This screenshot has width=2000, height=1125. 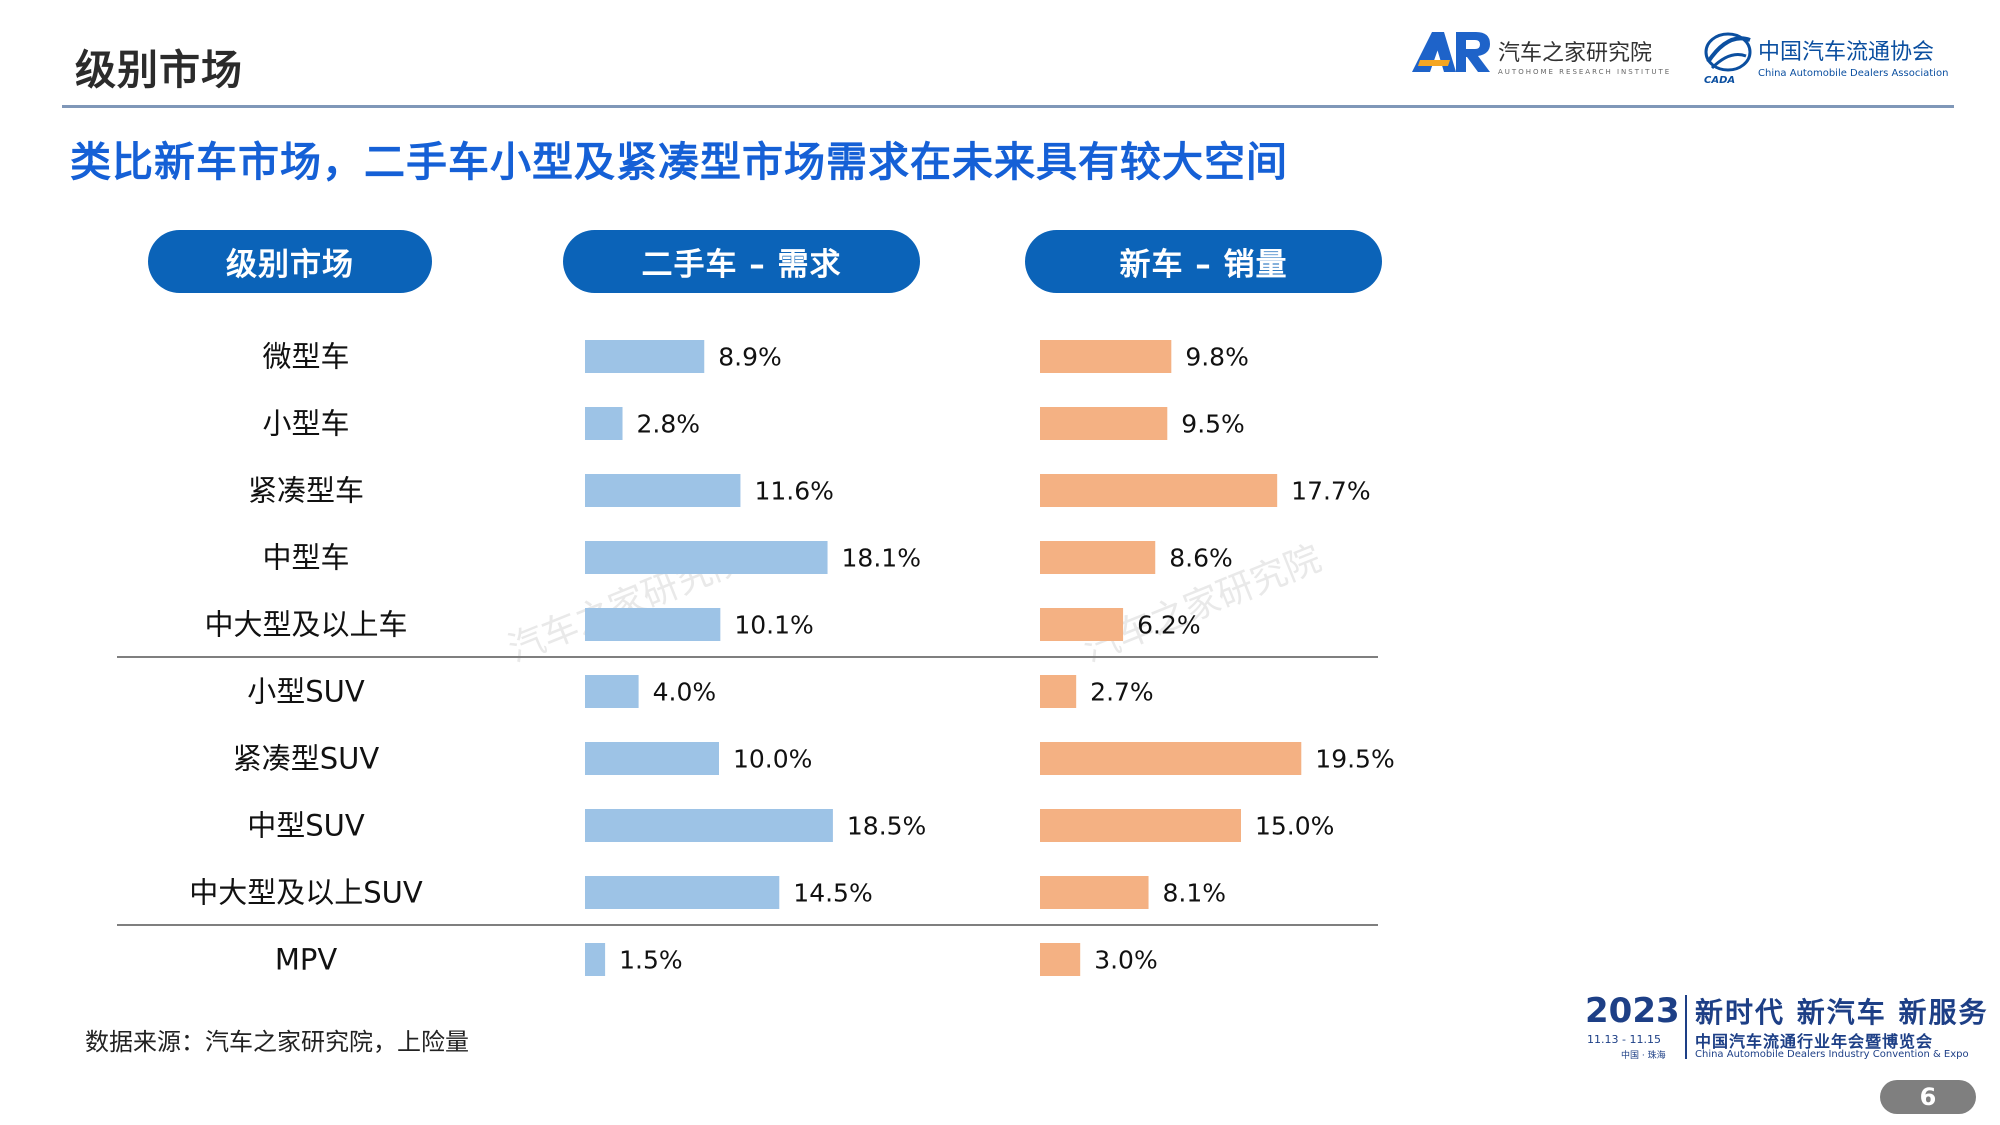 What do you see at coordinates (305, 558) in the screenshot?
I see `category-label: 中型车` at bounding box center [305, 558].